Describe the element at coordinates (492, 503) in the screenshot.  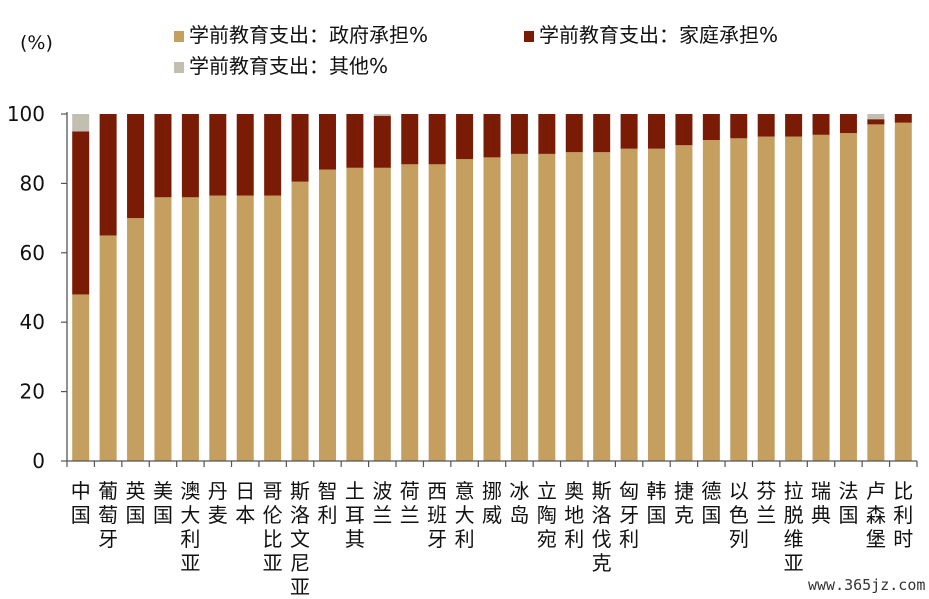
I see `x-category-label: 挪威` at that location.